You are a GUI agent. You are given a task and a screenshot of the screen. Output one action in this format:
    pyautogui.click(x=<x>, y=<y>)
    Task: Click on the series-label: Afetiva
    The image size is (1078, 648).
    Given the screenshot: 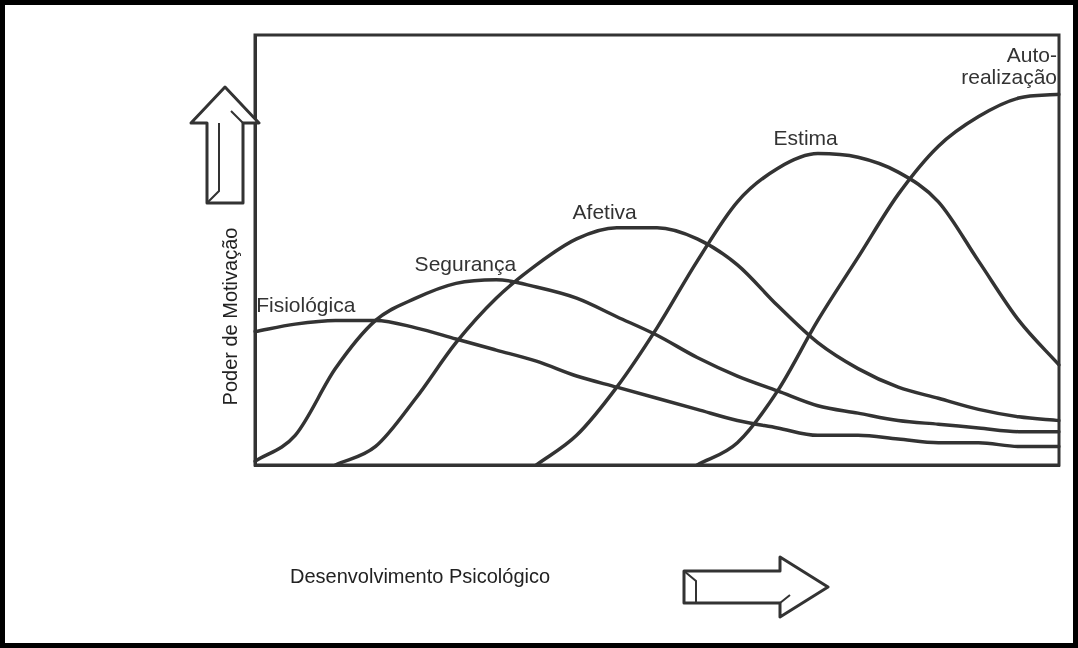 What is the action you would take?
    pyautogui.click(x=605, y=212)
    